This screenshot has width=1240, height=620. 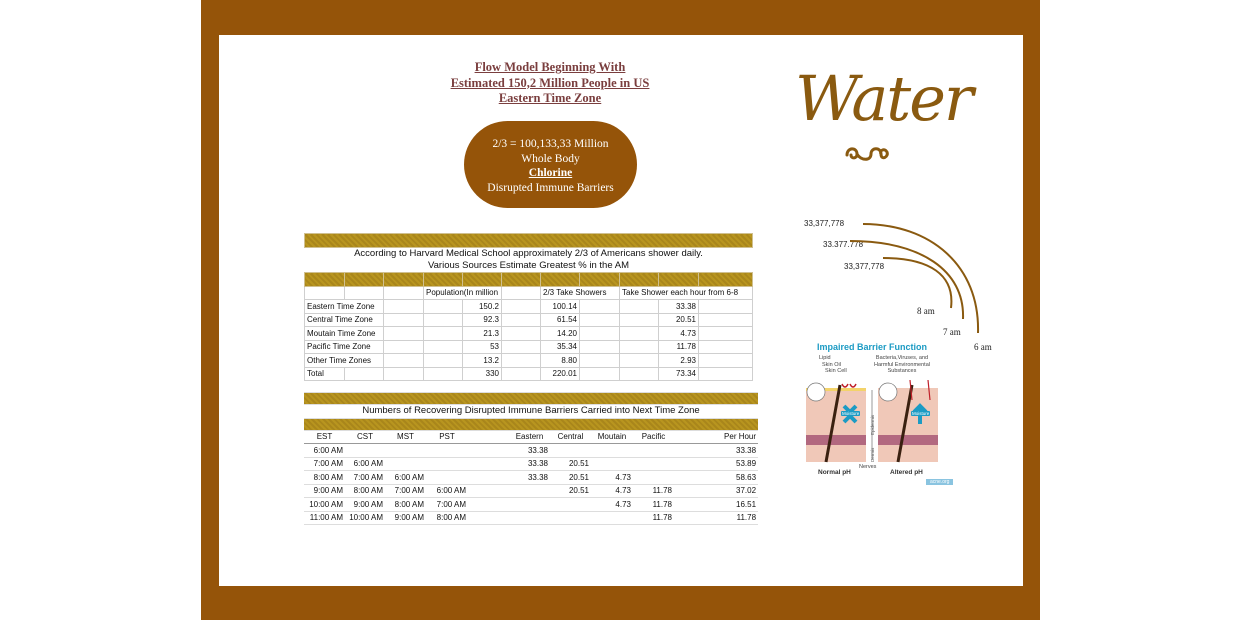 I want to click on population-cell: 330, so click(x=482, y=373).